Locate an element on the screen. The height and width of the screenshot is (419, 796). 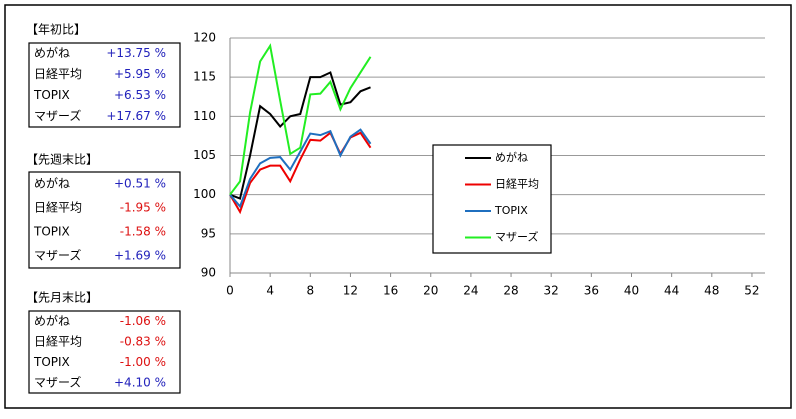
table-title: 【年初比】 is located at coordinates (56, 30).